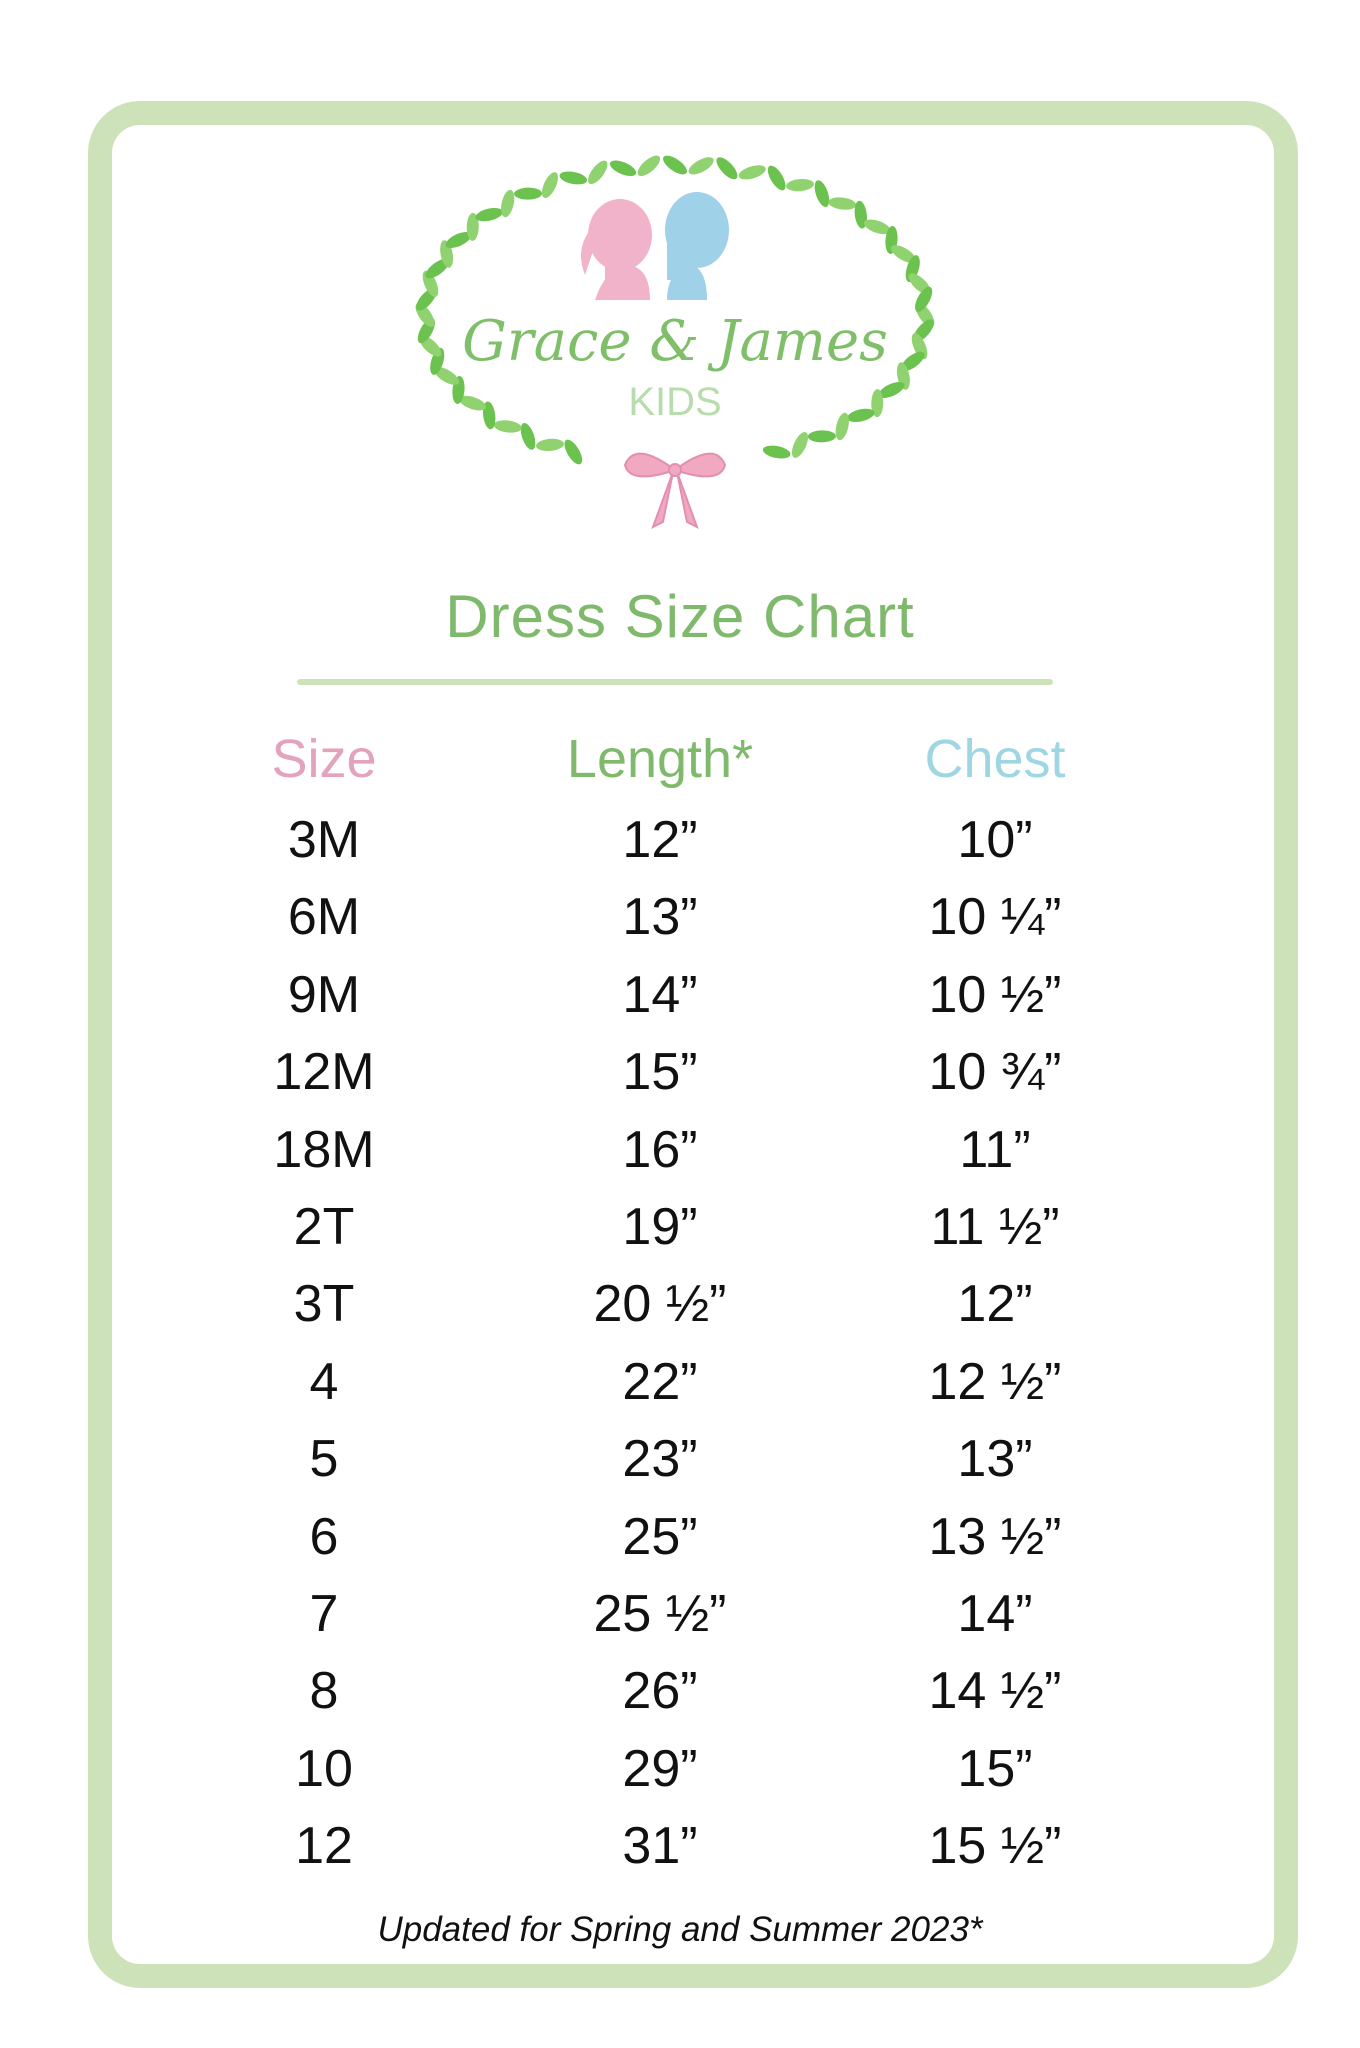  What do you see at coordinates (324, 1846) in the screenshot?
I see `cell-size: 12` at bounding box center [324, 1846].